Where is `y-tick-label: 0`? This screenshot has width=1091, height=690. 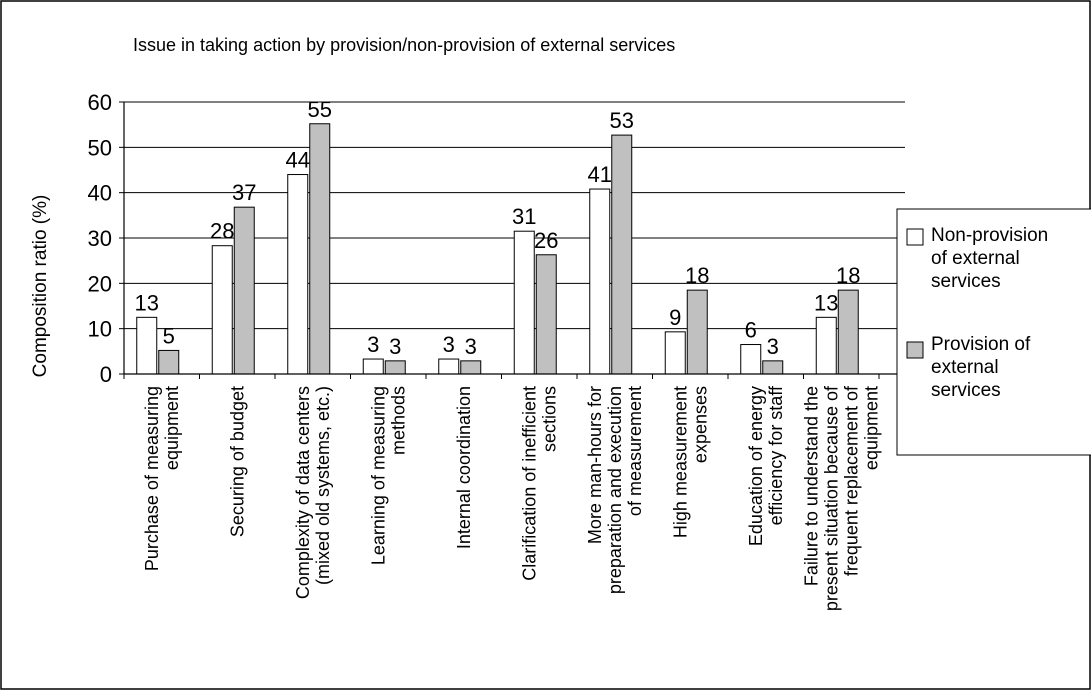 y-tick-label: 0 is located at coordinates (106, 374).